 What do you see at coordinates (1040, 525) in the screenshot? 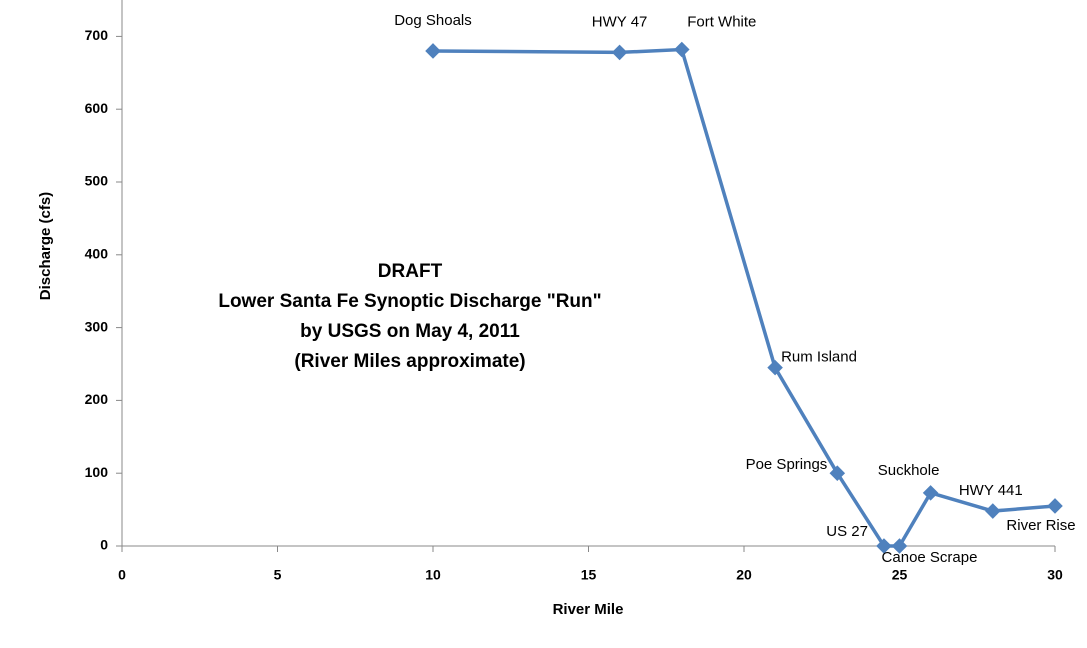
I see `data-label: River Rise` at bounding box center [1040, 525].